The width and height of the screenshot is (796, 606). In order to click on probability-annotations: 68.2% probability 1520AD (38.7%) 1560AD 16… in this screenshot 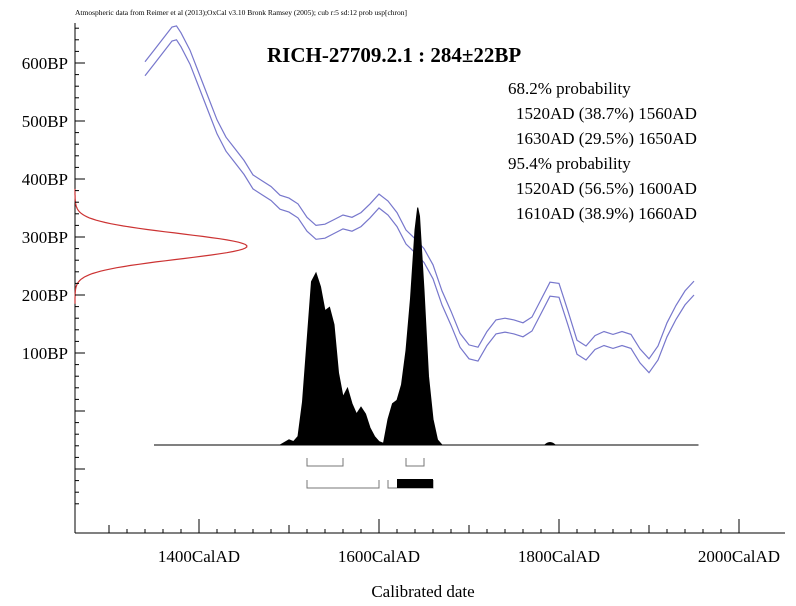, I will do `click(602, 151)`.